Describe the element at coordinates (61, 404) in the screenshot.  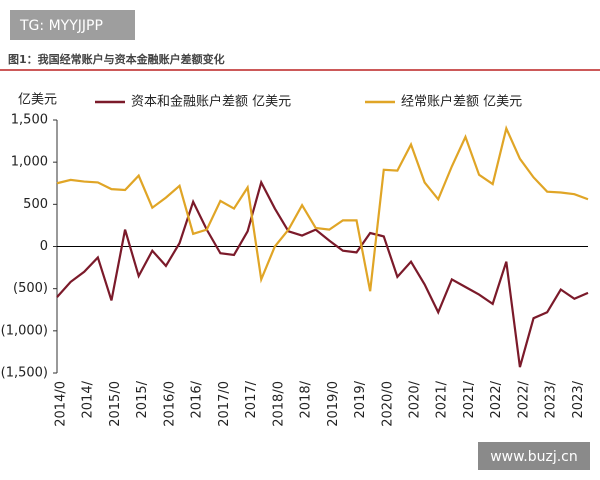
I see `x-tick-label: 2014/0` at that location.